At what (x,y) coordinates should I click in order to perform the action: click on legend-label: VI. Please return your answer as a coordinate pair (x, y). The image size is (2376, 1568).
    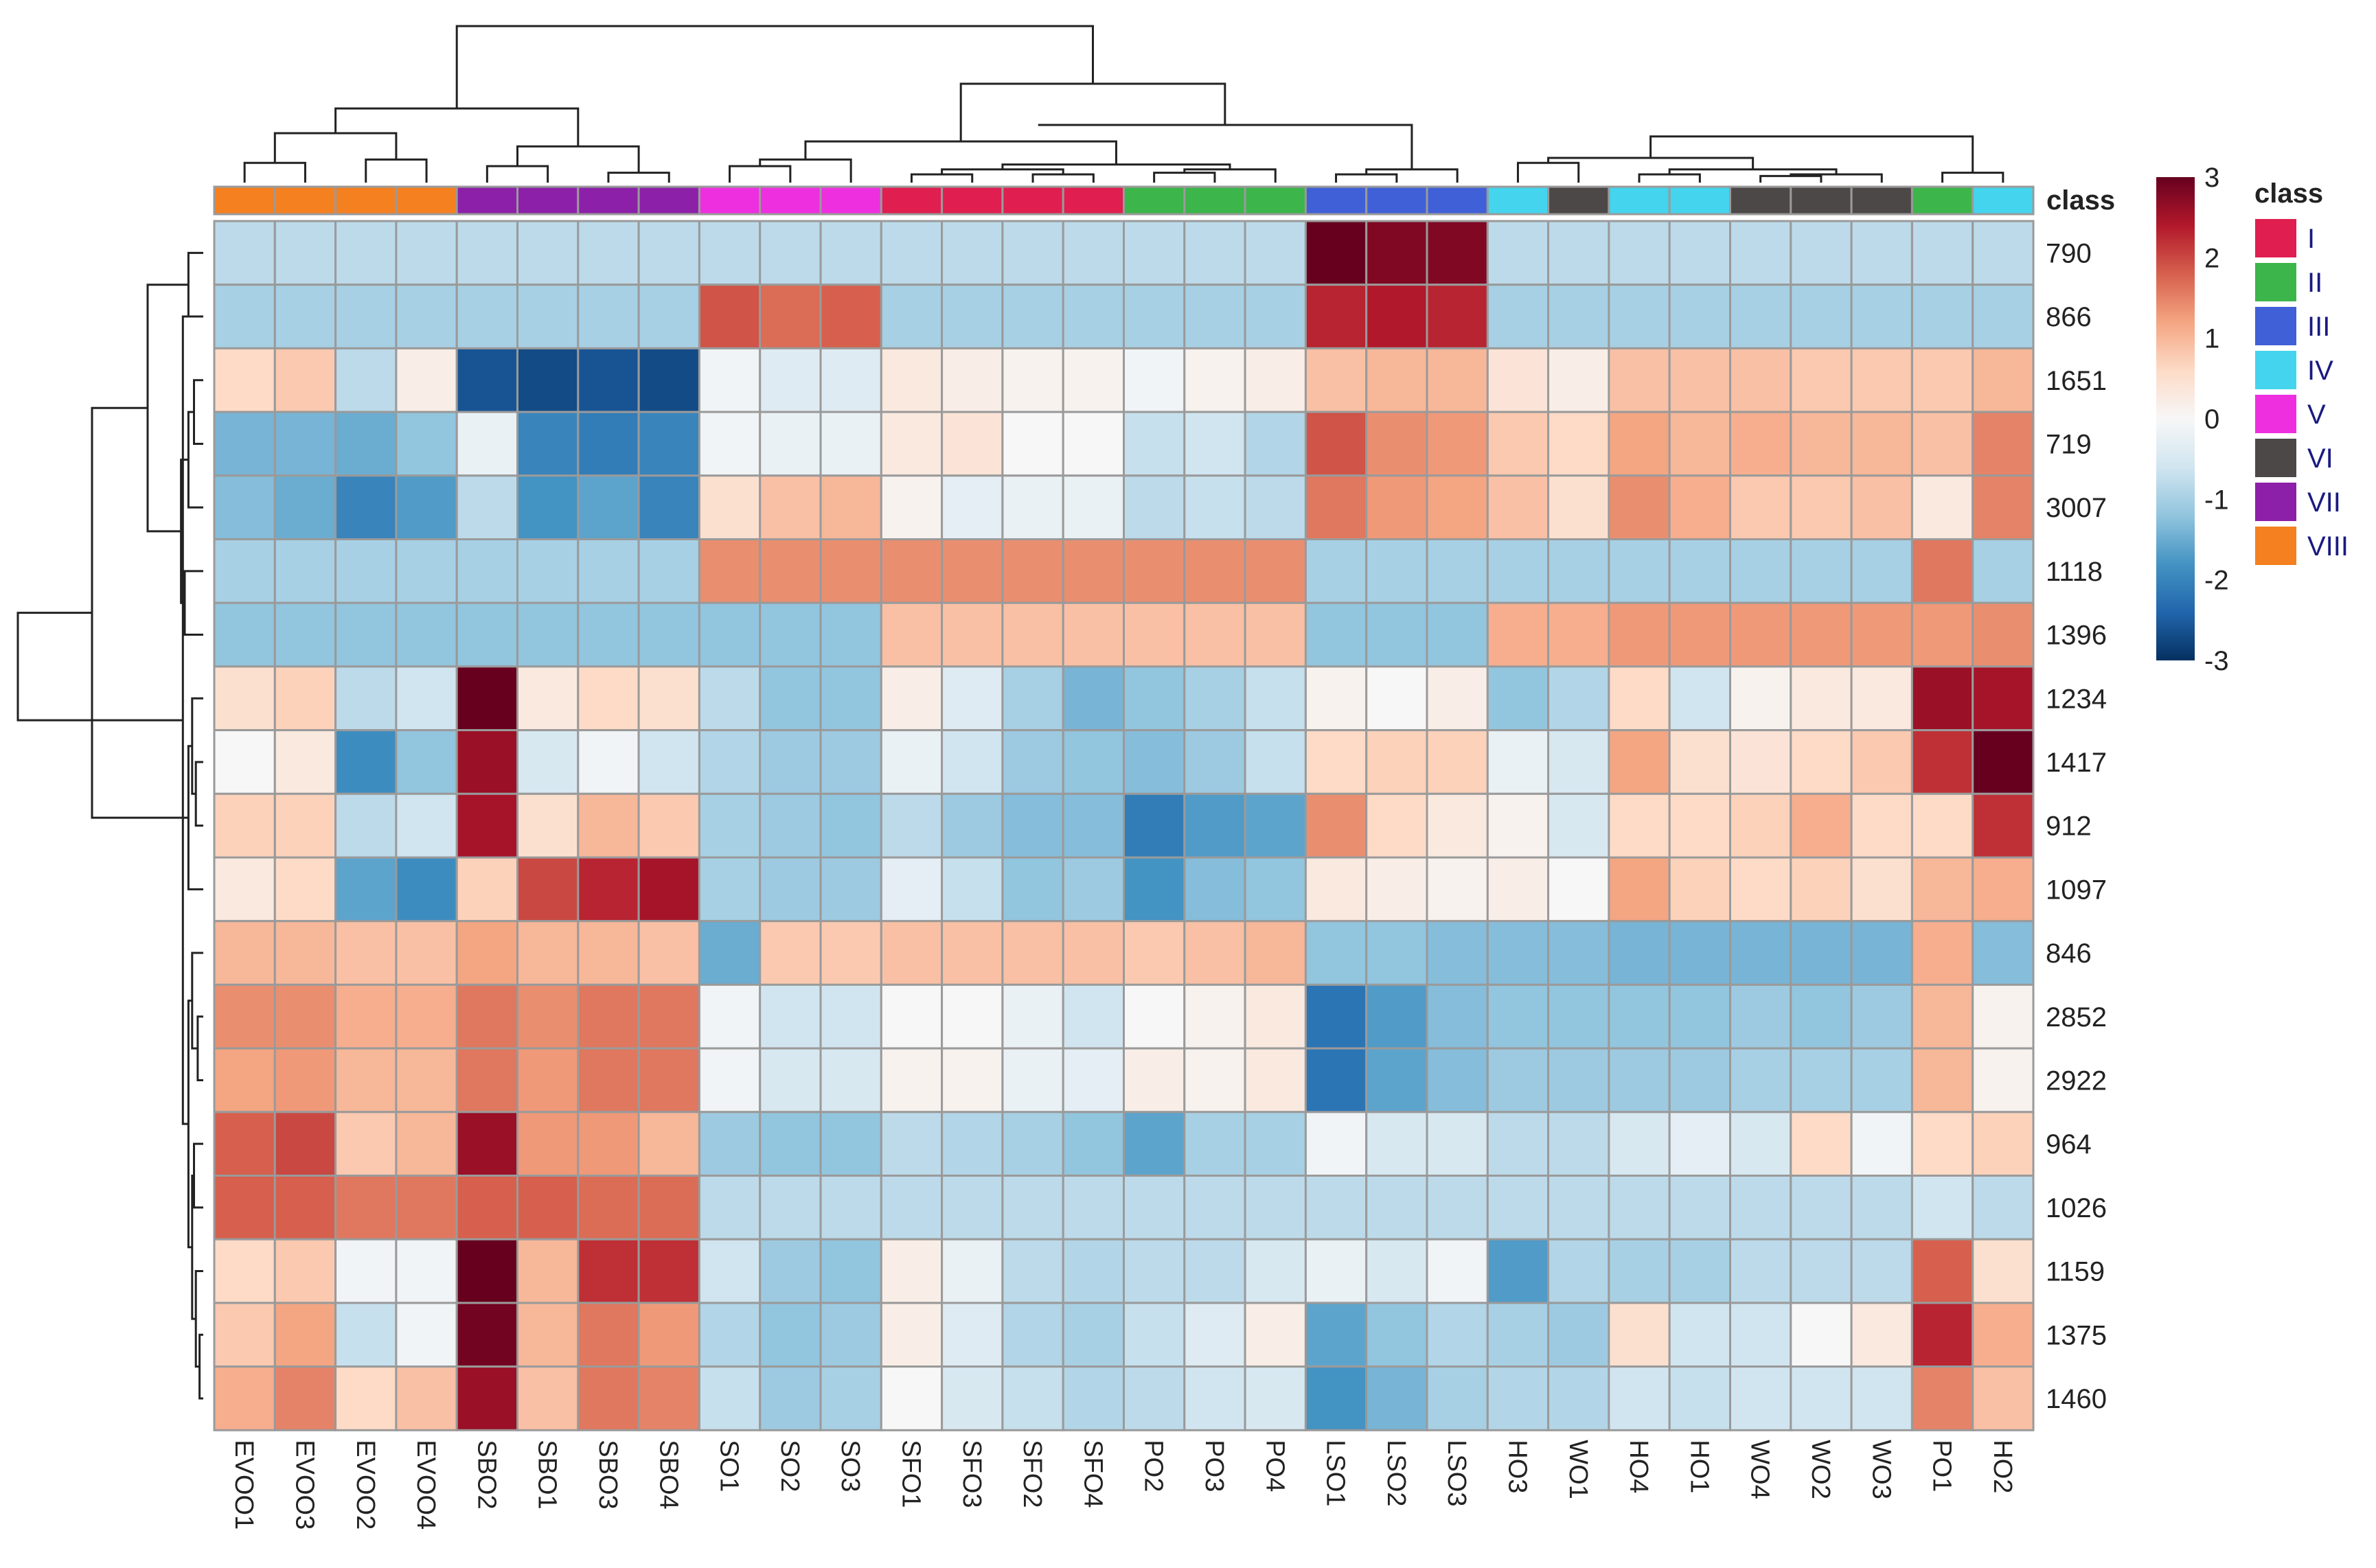
    Looking at the image, I should click on (2320, 458).